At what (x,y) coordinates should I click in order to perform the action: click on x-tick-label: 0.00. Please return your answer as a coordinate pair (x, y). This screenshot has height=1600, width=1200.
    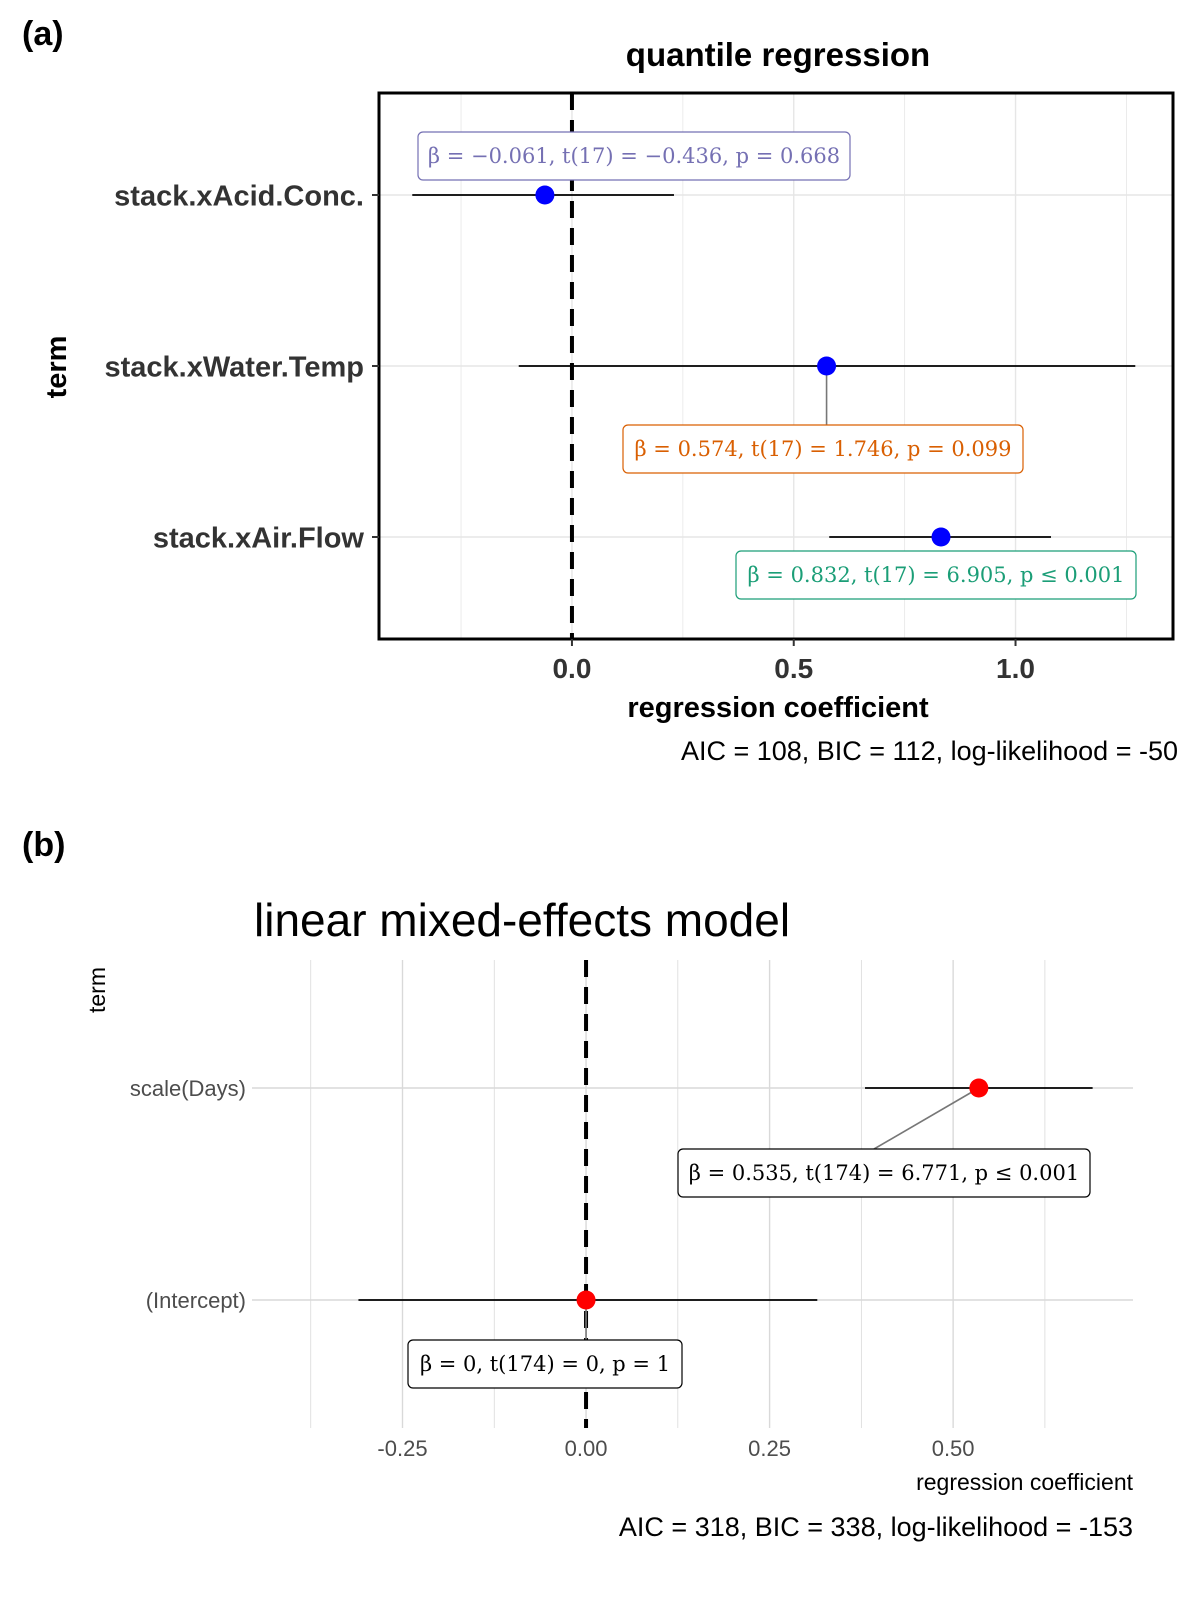
    Looking at the image, I should click on (586, 1448).